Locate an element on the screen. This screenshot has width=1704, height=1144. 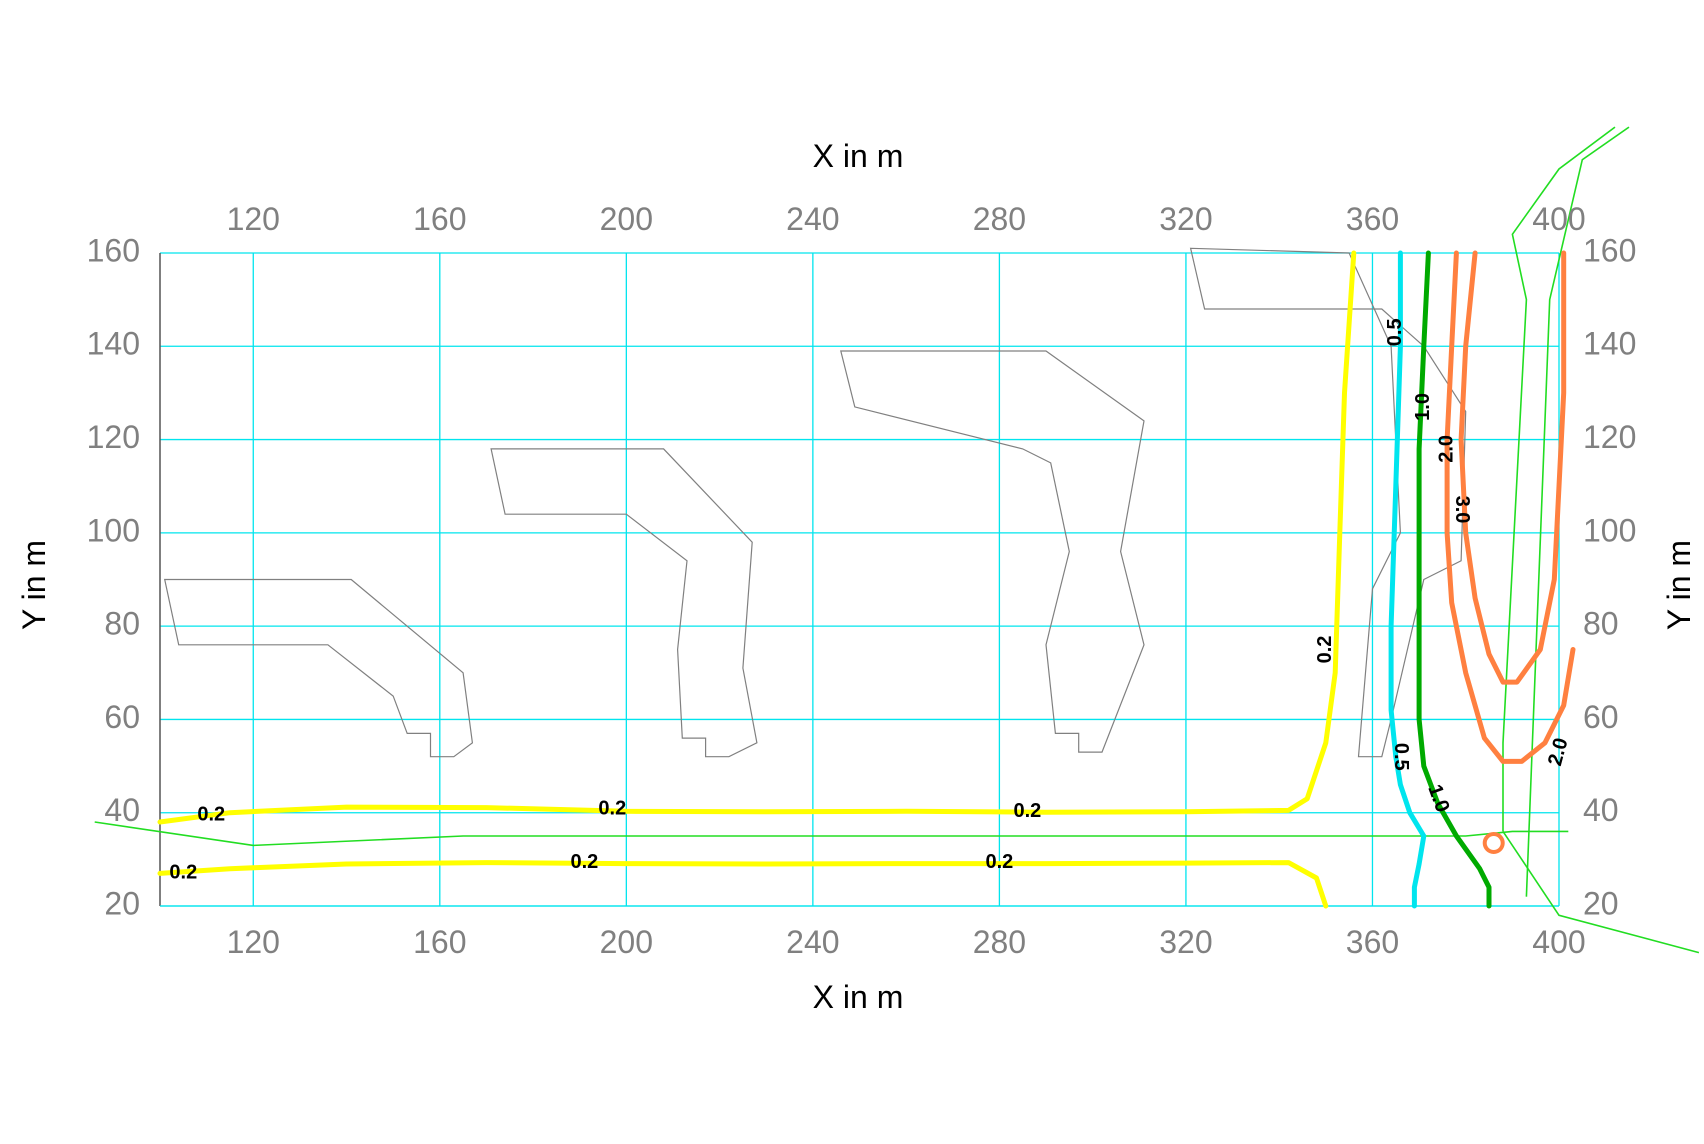
y-tick-label-left: 40 is located at coordinates (122, 810).